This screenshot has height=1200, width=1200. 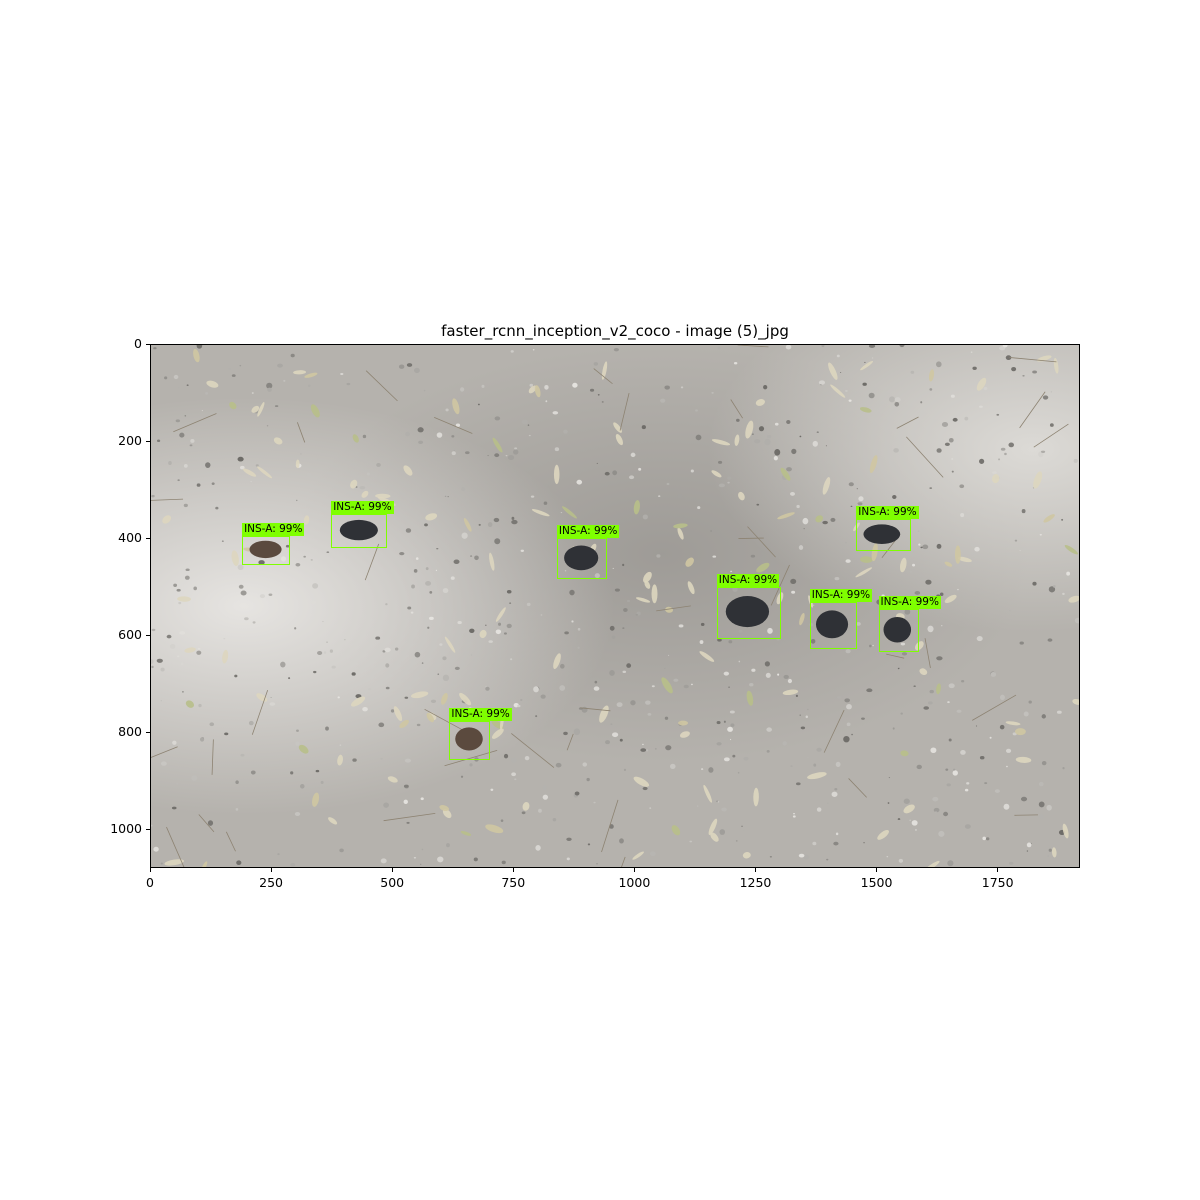 What do you see at coordinates (130, 441) in the screenshot?
I see `y-tick-label: 200` at bounding box center [130, 441].